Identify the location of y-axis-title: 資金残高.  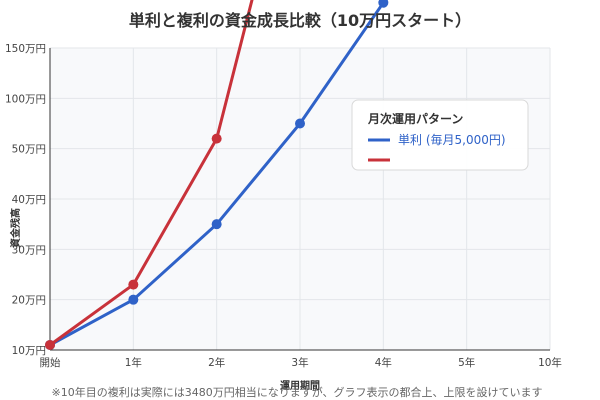
(15, 228).